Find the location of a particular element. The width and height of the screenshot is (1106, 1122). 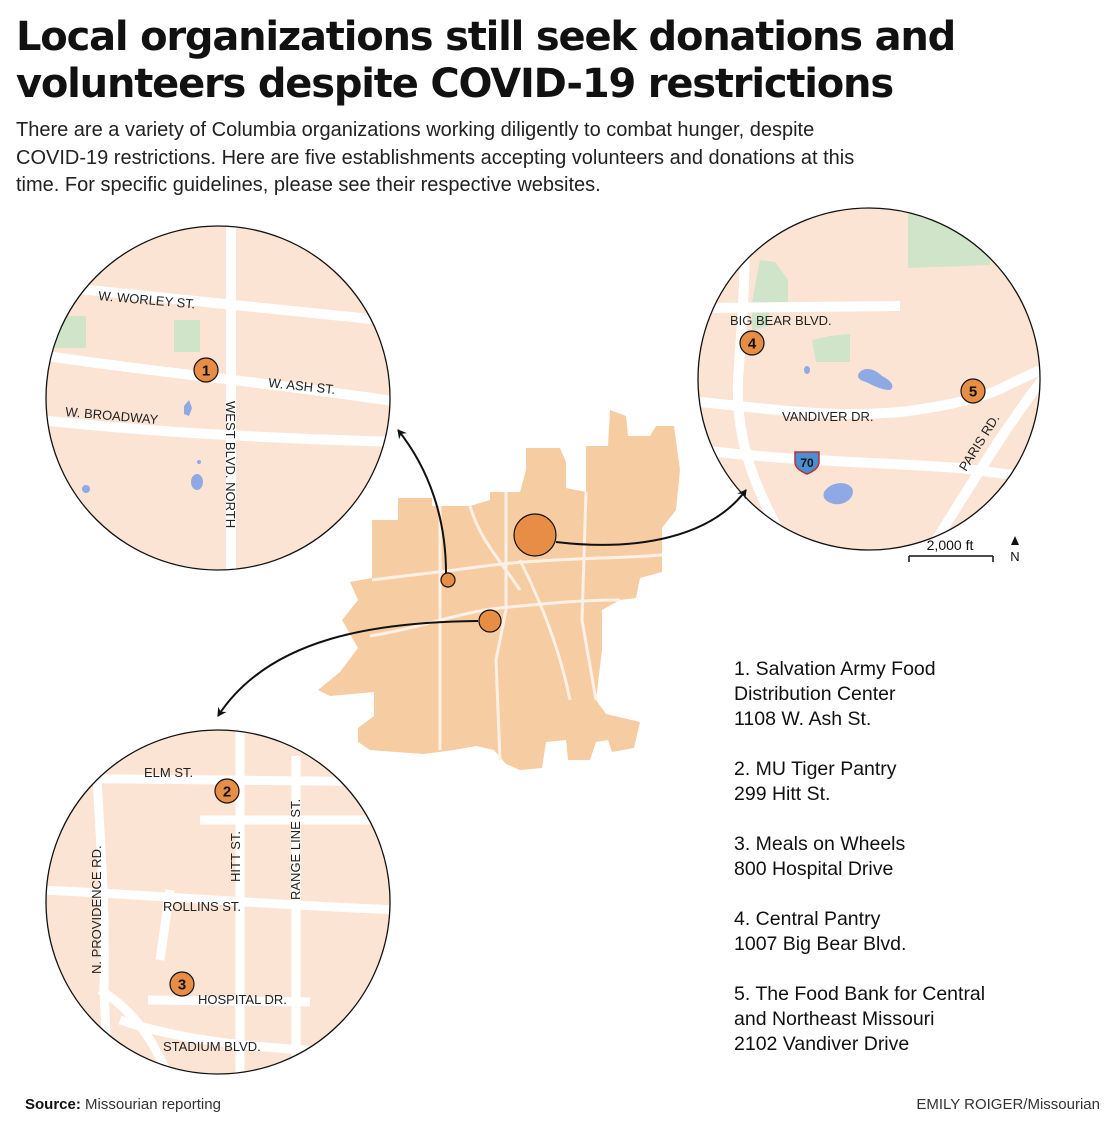

marker-number: 2 is located at coordinates (227, 792).